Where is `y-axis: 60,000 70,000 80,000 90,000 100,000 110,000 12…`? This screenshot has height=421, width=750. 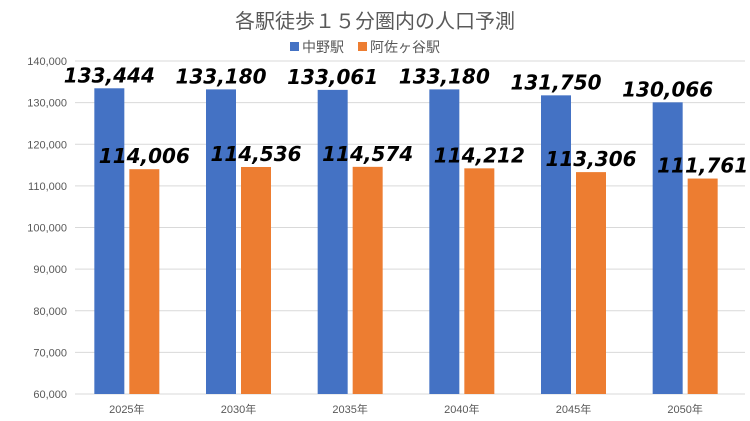
y-axis: 60,000 70,000 80,000 90,000 100,000 110,000 12… is located at coordinates (47, 228).